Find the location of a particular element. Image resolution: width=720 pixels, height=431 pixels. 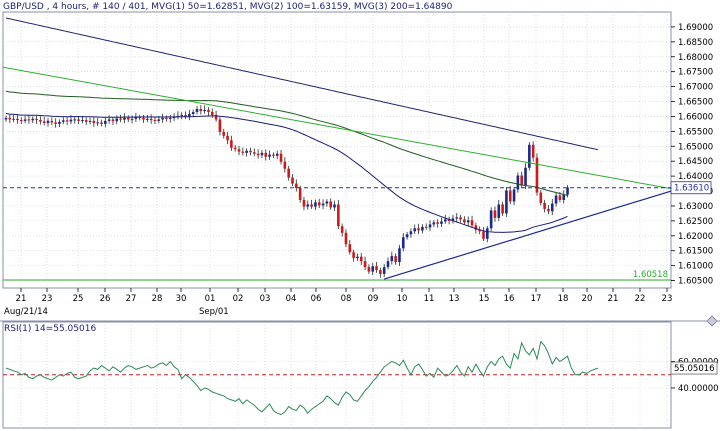

y-tick-label: 1.65500 is located at coordinates (695, 132).